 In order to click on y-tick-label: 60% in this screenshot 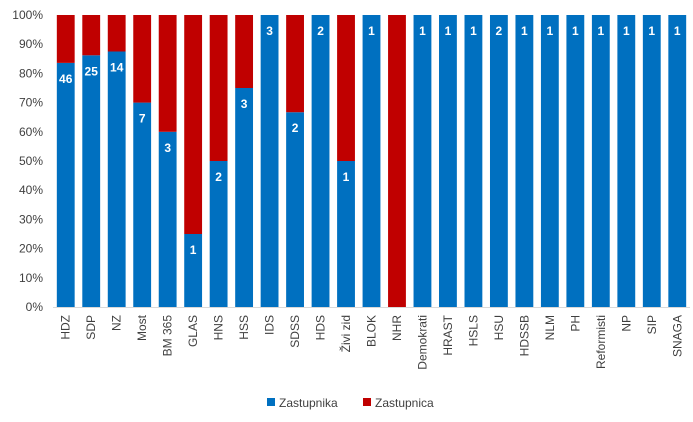, I will do `click(31, 132)`.